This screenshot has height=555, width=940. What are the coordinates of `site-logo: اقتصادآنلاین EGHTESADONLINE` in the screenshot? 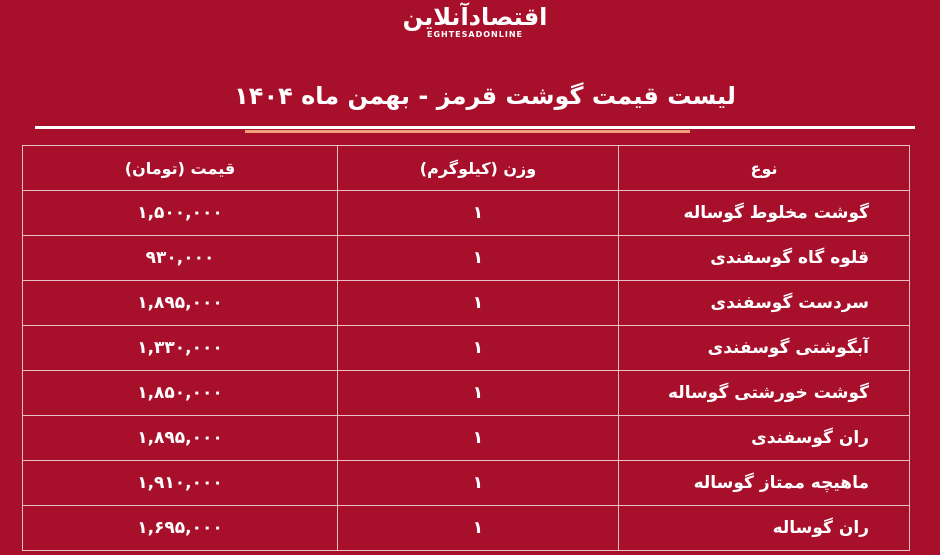 It's located at (475, 24).